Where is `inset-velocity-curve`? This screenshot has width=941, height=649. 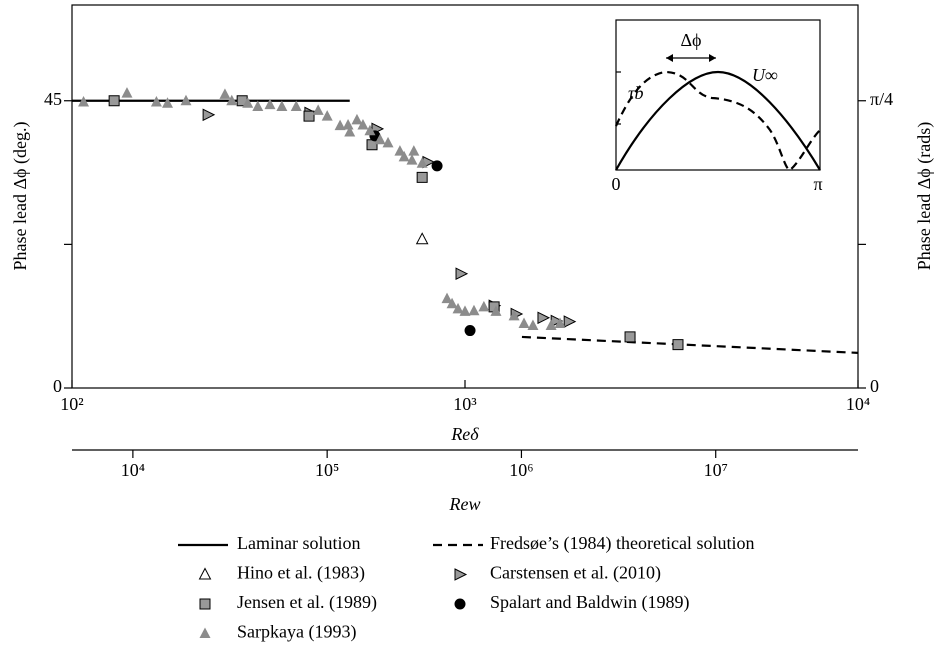
inset-velocity-curve is located at coordinates (718, 120).